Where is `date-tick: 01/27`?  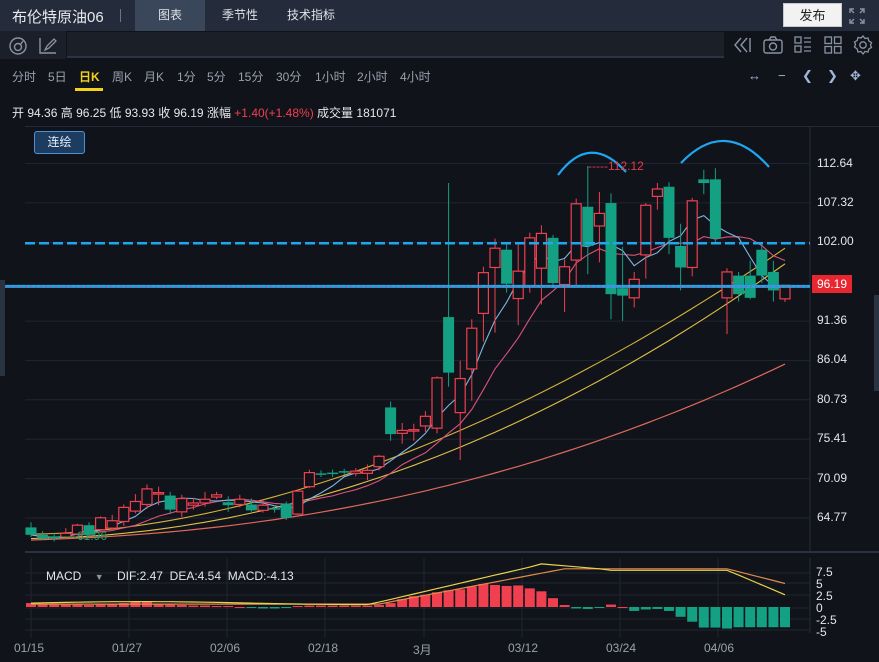 date-tick: 01/27 is located at coordinates (127, 648).